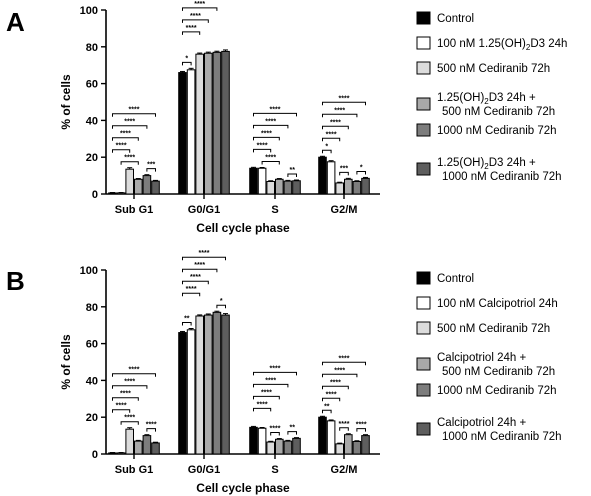 The height and width of the screenshot is (496, 591). What do you see at coordinates (89, 271) in the screenshot?
I see `y-tick-label: 100` at bounding box center [89, 271].